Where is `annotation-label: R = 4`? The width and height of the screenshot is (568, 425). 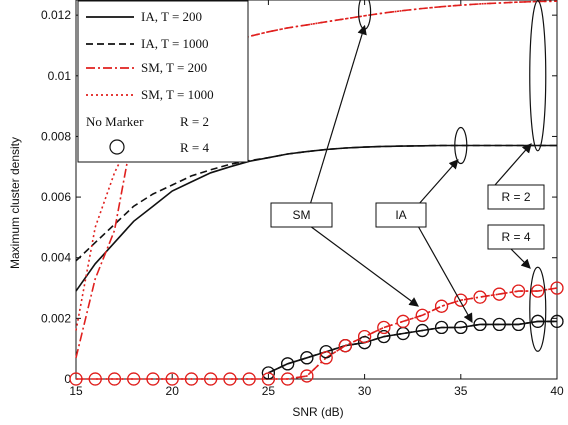 annotation-label: R = 4 is located at coordinates (515, 237).